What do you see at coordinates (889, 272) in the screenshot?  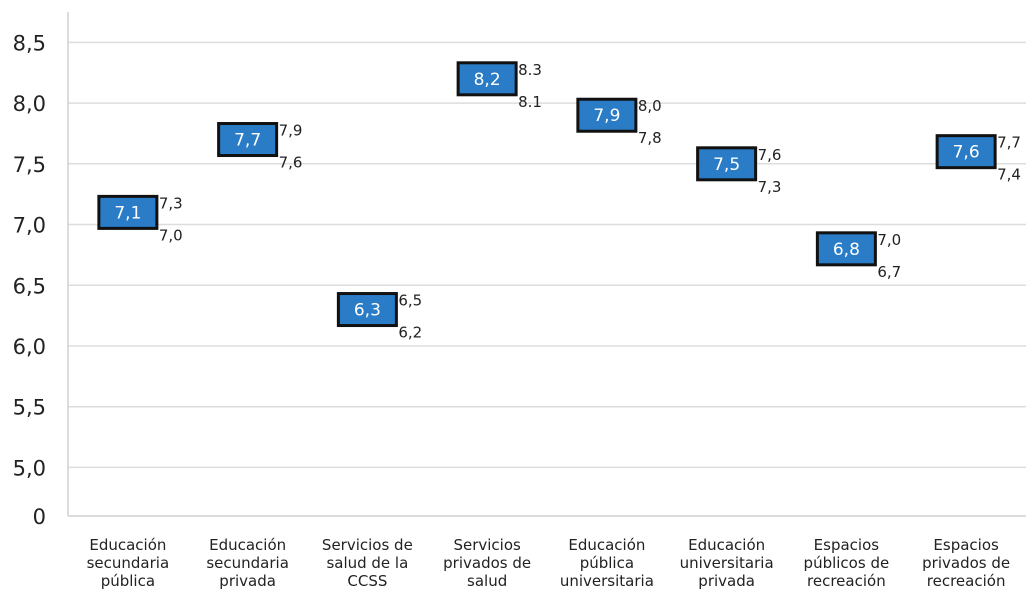 I see `lower-bound-label: 6,7` at bounding box center [889, 272].